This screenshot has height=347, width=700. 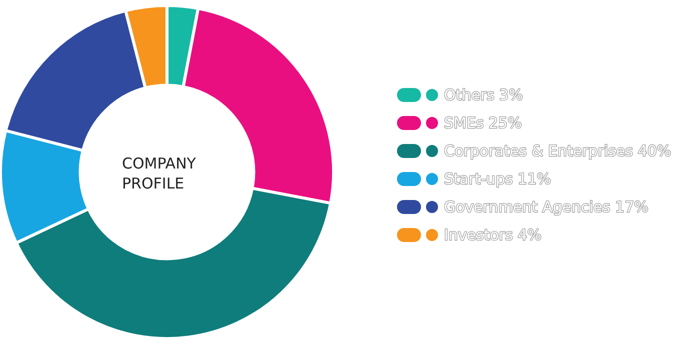 I want to click on legend-label: Others 3%, so click(x=483, y=95).